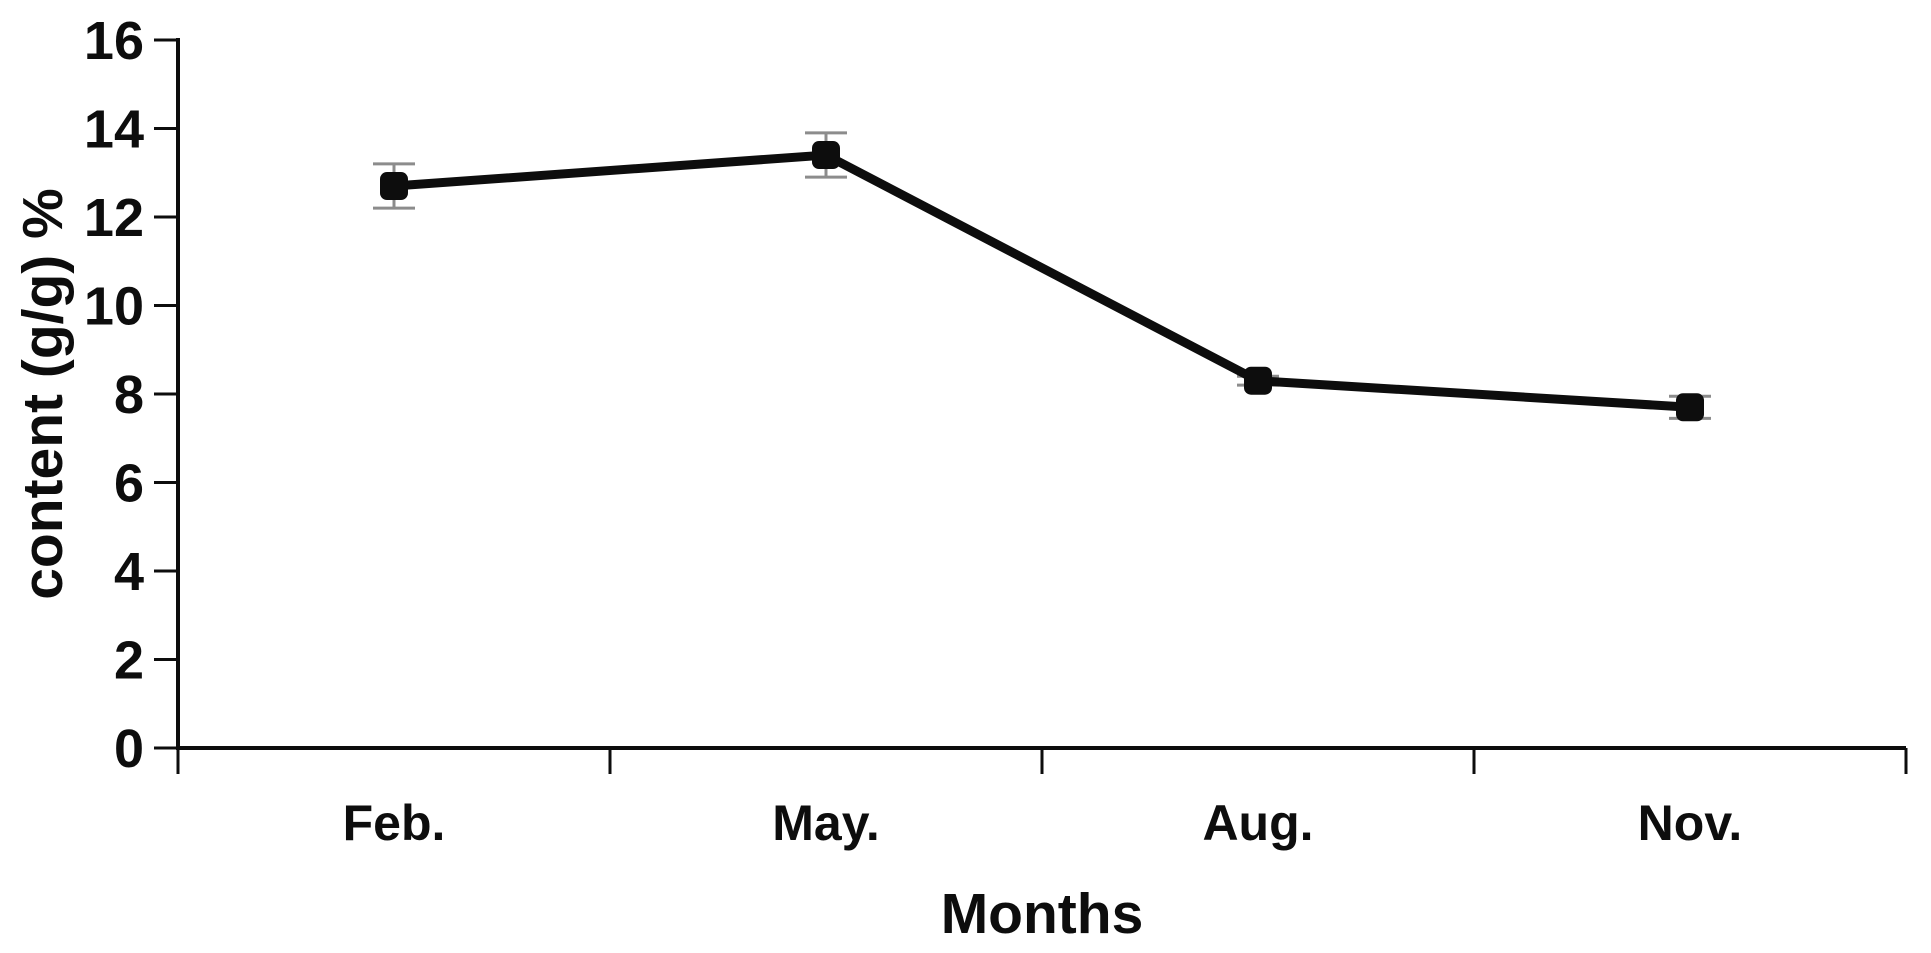  Describe the element at coordinates (394, 823) in the screenshot. I see `x-category-label: Feb.` at that location.